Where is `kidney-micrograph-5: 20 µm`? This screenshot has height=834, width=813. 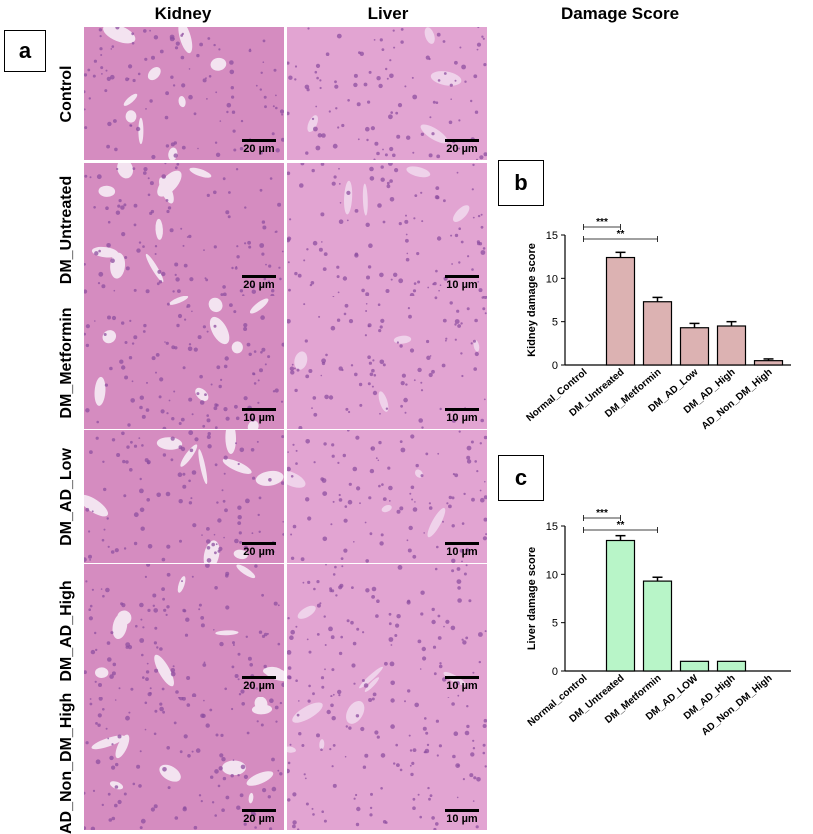 kidney-micrograph-5: 20 µm is located at coordinates (184, 630).